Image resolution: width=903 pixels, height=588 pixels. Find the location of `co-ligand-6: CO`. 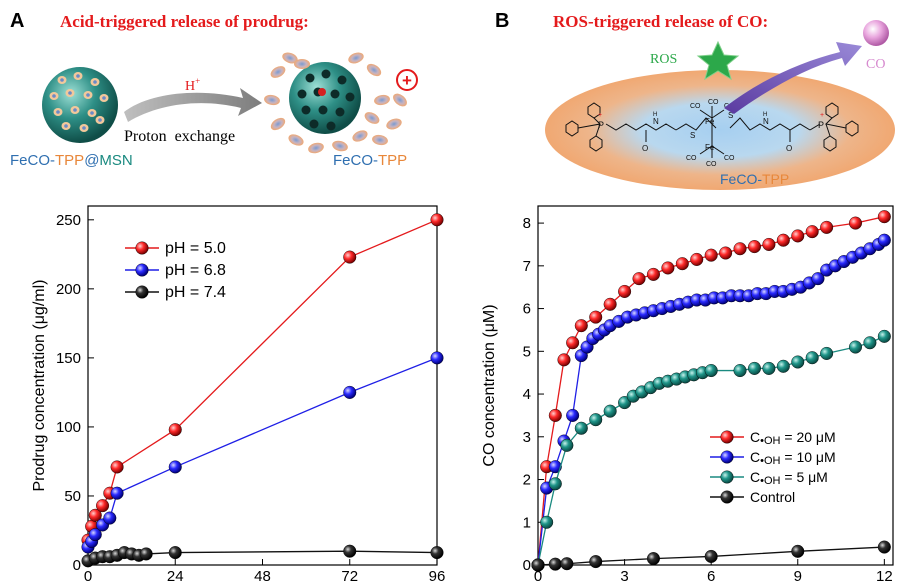

co-ligand-6: CO is located at coordinates (729, 158).